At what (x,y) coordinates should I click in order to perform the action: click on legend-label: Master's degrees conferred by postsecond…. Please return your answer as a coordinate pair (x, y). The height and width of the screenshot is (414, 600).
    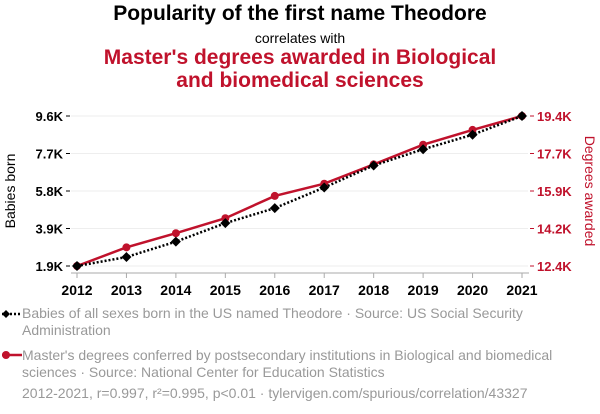
    Looking at the image, I should click on (287, 363).